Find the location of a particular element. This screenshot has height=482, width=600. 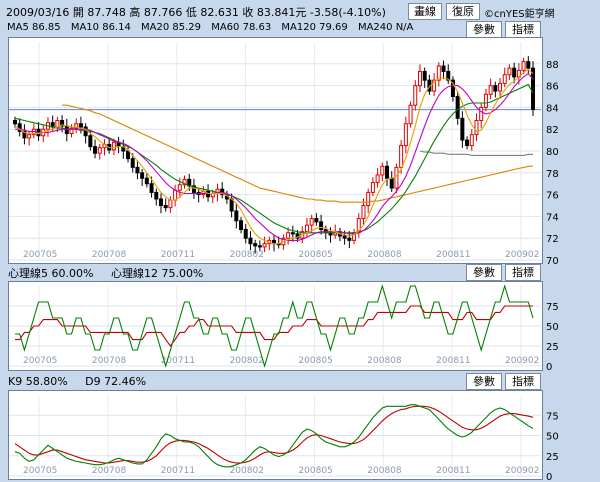

price-ytick-label: 70 is located at coordinates (552, 261).